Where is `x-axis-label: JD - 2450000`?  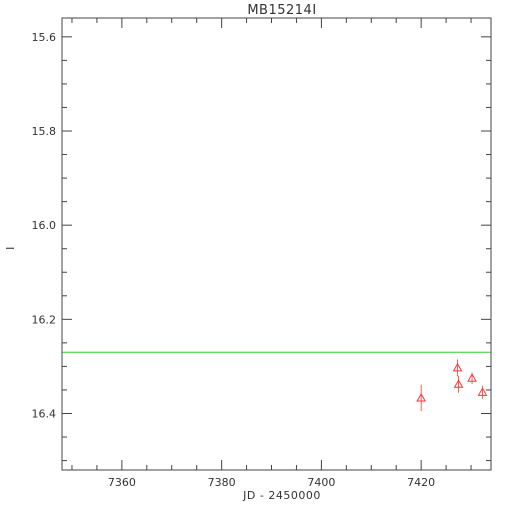
x-axis-label: JD - 2450000 is located at coordinates (281, 495).